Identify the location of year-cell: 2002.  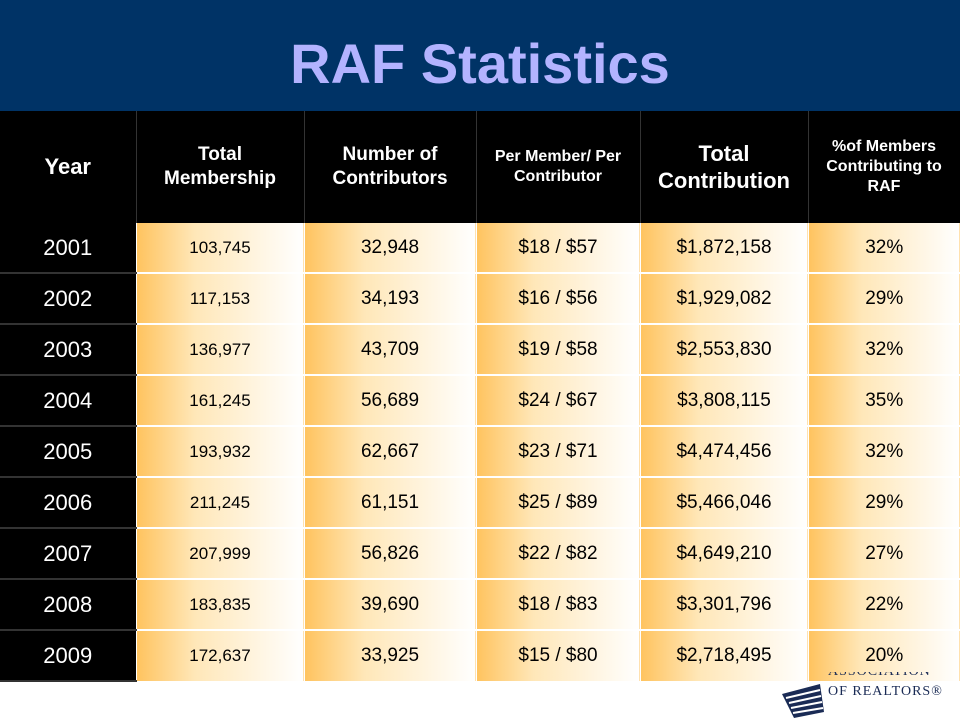
(68, 299).